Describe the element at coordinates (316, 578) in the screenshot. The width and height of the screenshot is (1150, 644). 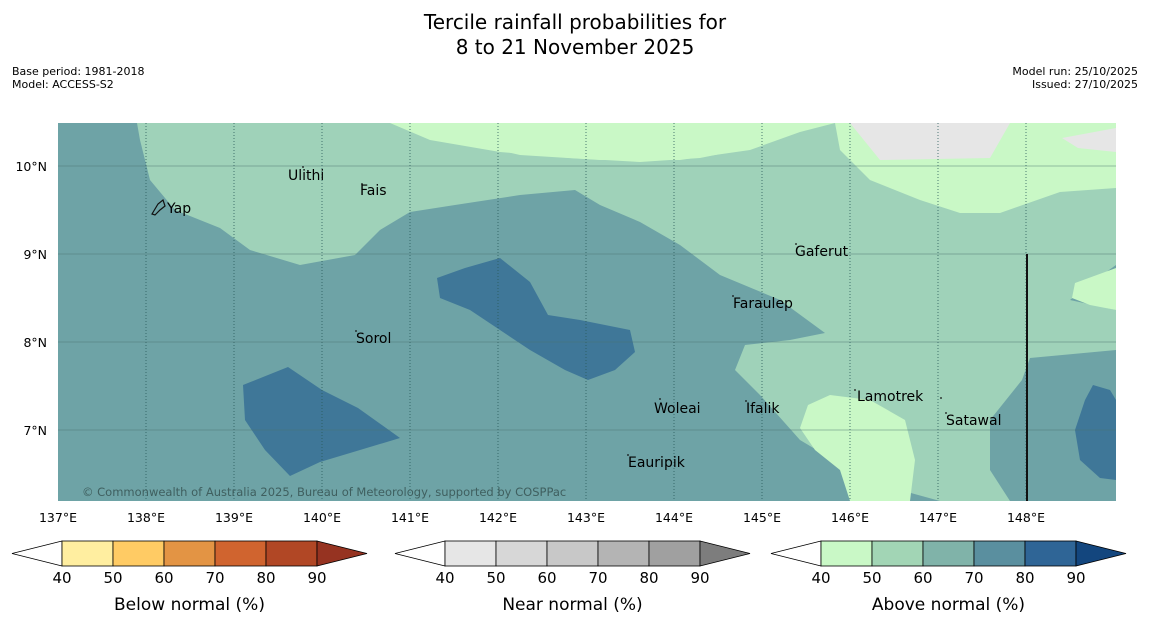
I see `below-legend-tick: 90` at that location.